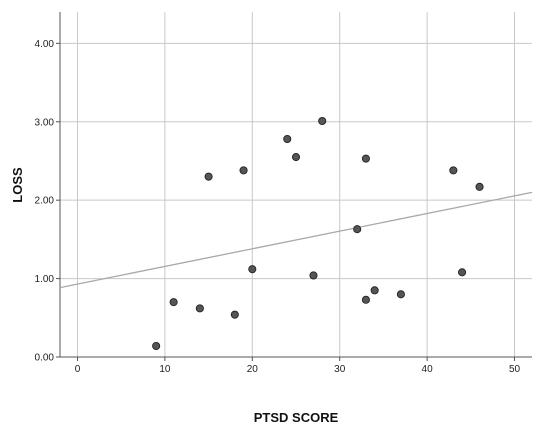 The width and height of the screenshot is (550, 431). Describe the element at coordinates (296, 417) in the screenshot. I see `x-axis-title: PTSD SCORE` at that location.